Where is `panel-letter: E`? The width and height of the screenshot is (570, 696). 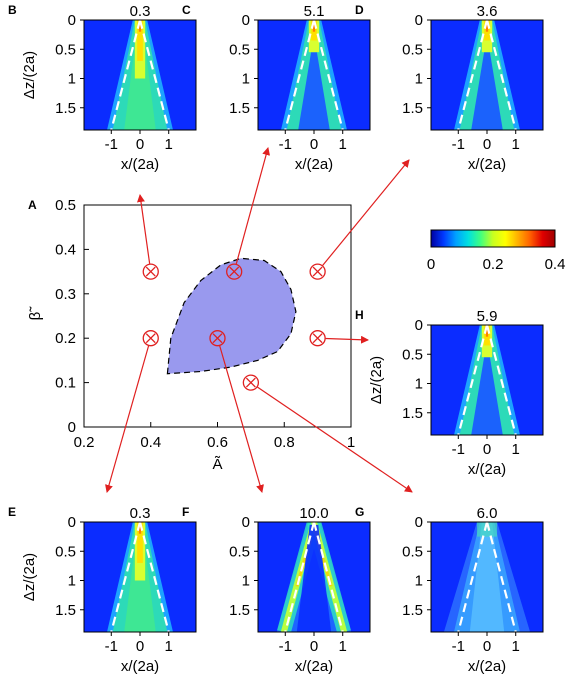 panel-letter: E is located at coordinates (12, 512).